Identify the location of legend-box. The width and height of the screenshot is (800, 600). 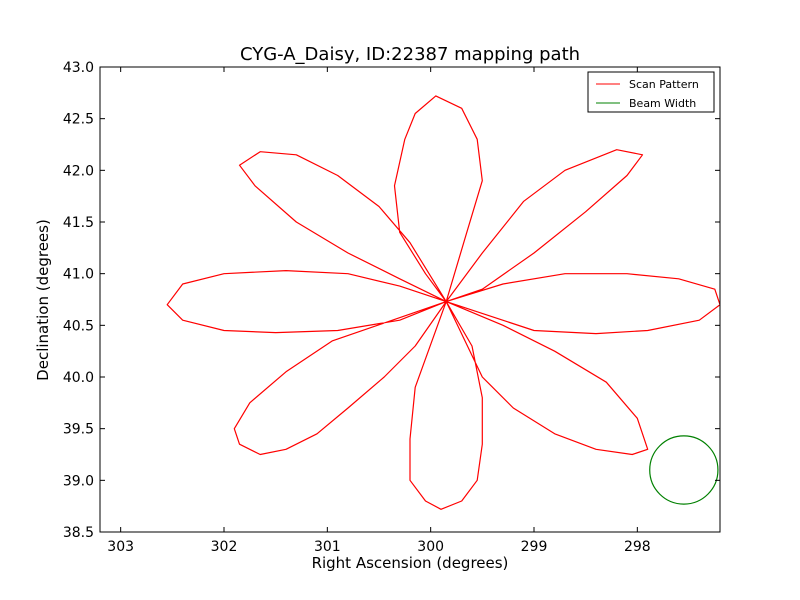
(651, 92).